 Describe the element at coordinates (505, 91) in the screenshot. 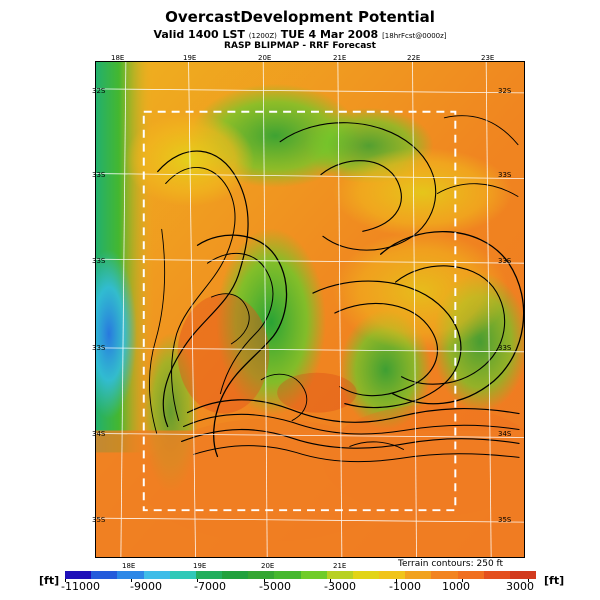

I see `right-latitude-1: 32S` at that location.